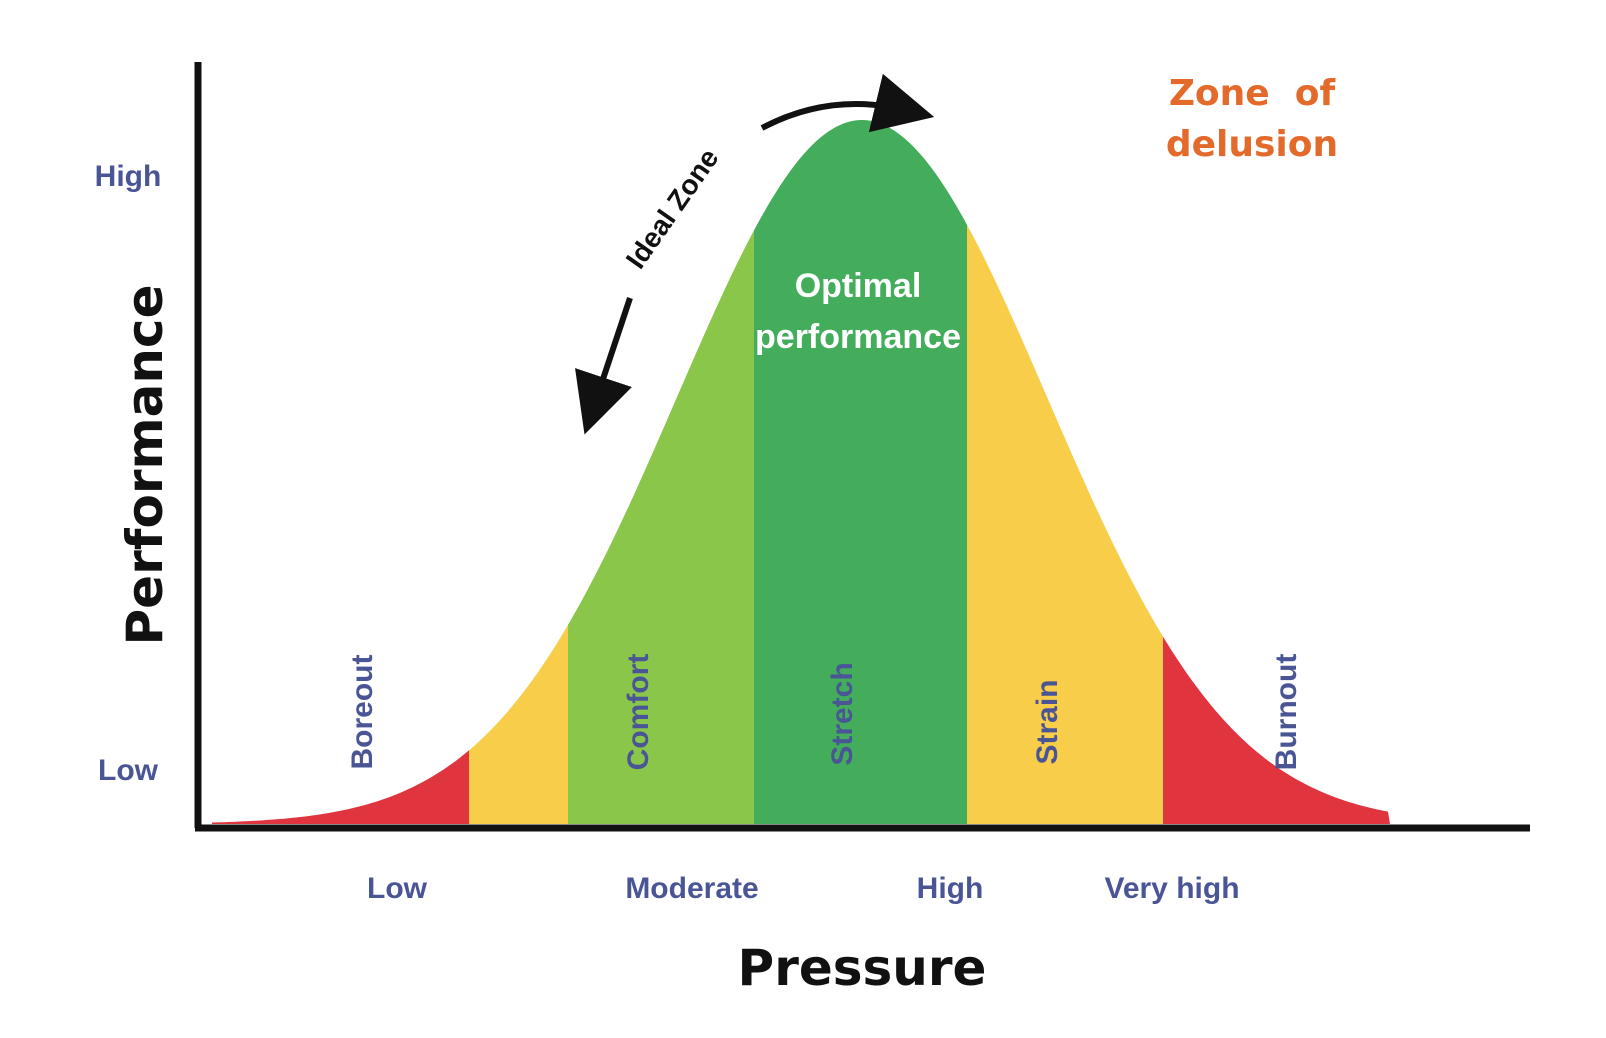 This screenshot has height=1038, width=1606. What do you see at coordinates (691, 888) in the screenshot?
I see `x-tick-moderate: Moderate` at bounding box center [691, 888].